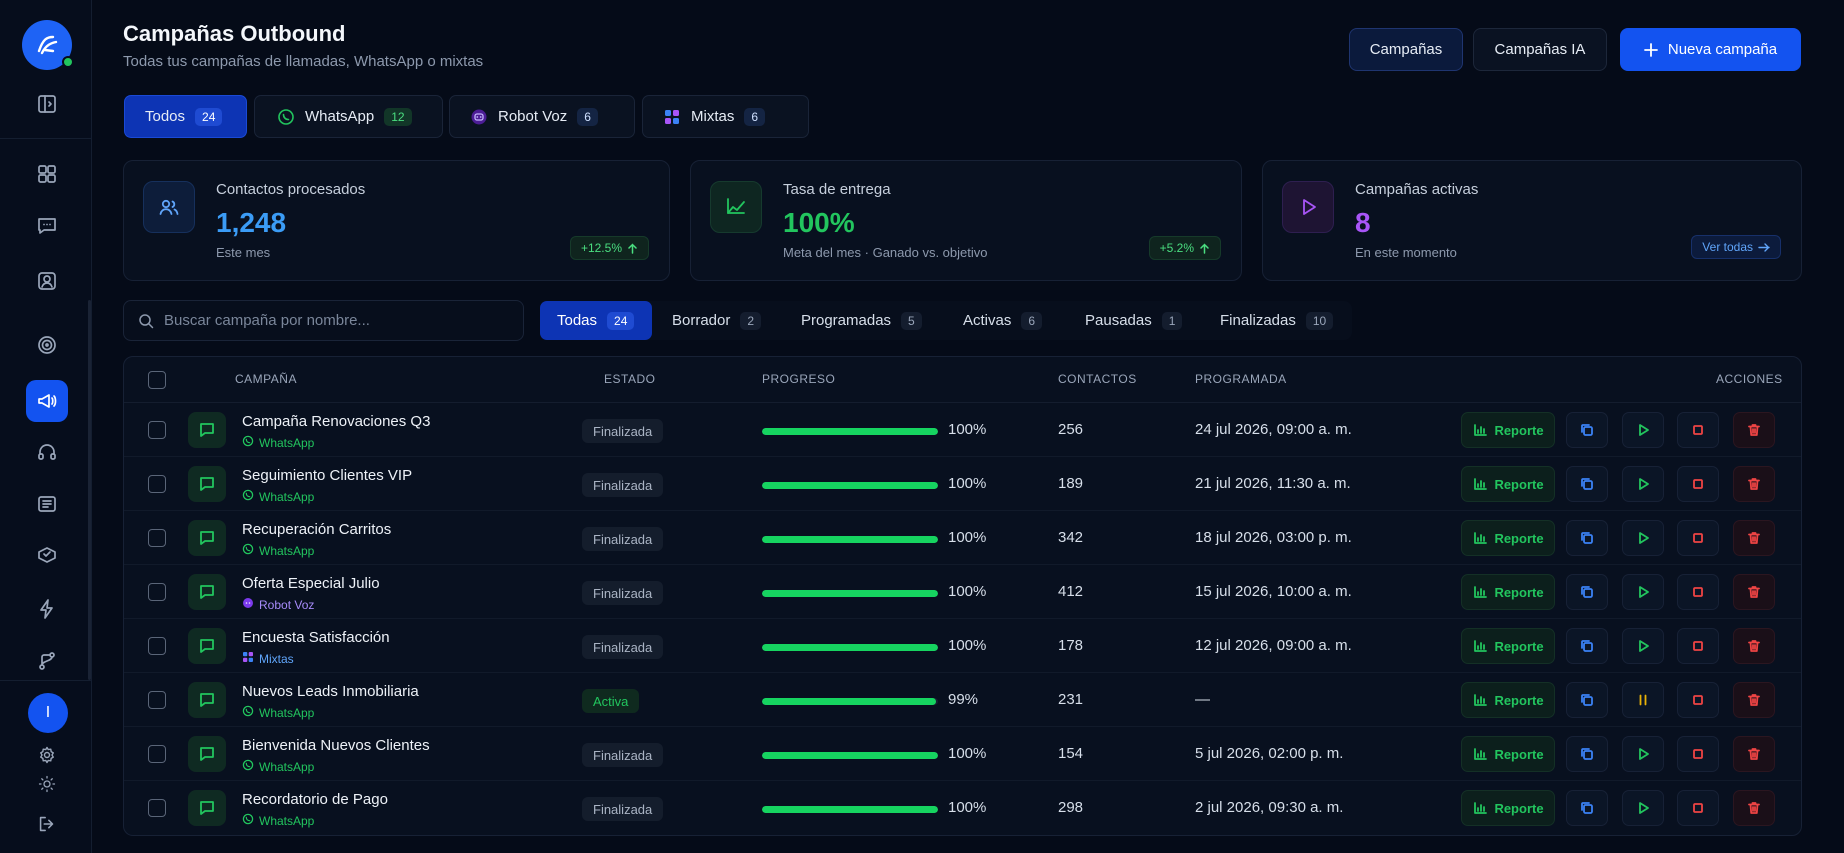 The image size is (1844, 853). What do you see at coordinates (47, 104) in the screenshot?
I see `collapse-sidebar-icon` at bounding box center [47, 104].